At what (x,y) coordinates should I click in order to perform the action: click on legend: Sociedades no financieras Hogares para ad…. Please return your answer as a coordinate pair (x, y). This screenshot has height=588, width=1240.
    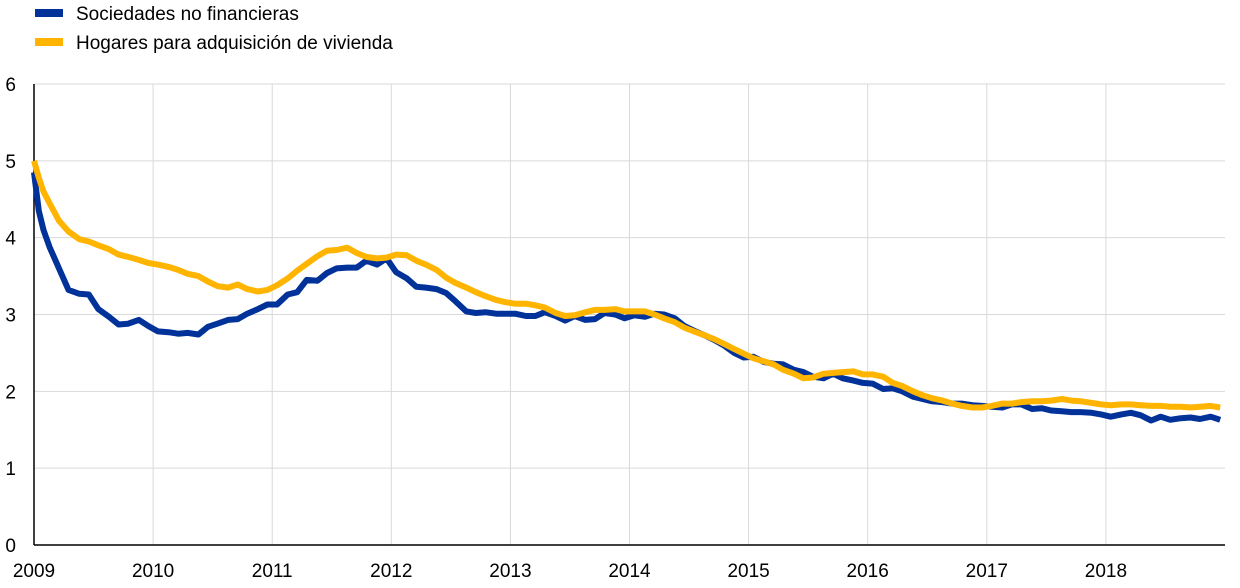
    Looking at the image, I should click on (214, 29).